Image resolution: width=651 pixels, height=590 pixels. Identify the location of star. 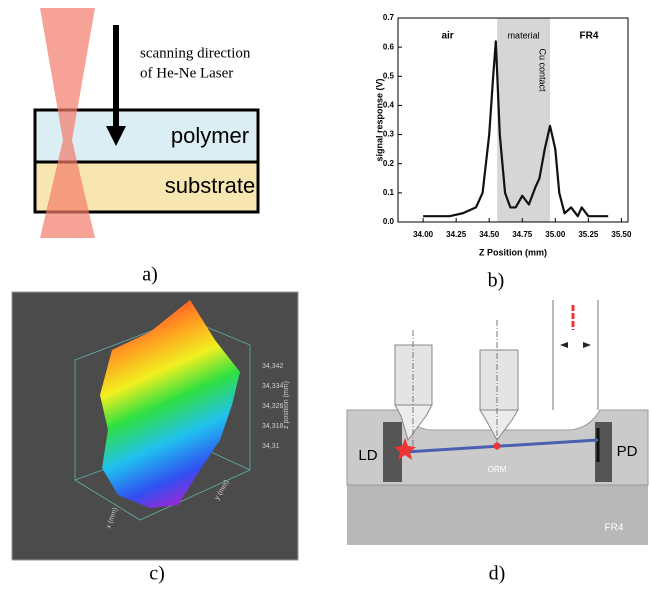
(405, 449).